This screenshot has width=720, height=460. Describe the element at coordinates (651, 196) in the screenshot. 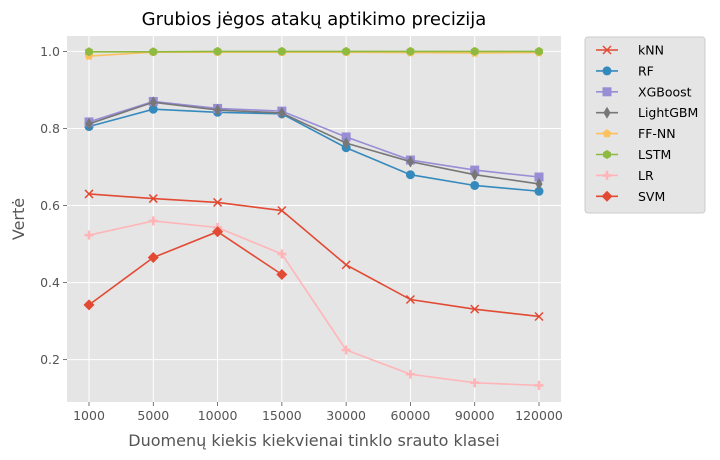

I see `legend-label: SVM` at that location.